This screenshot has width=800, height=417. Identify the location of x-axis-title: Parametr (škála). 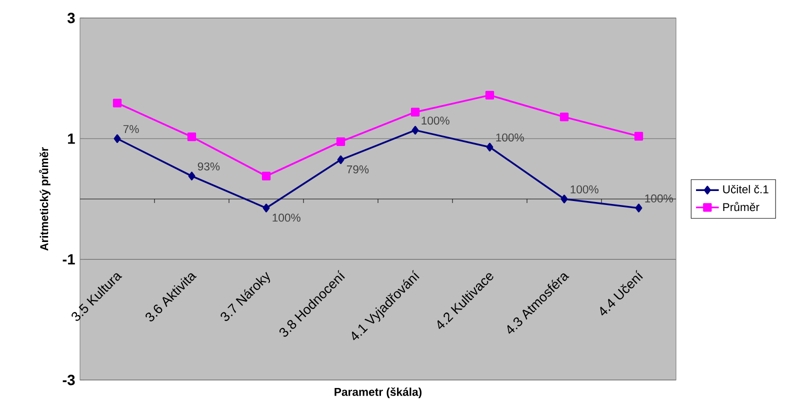
(378, 392).